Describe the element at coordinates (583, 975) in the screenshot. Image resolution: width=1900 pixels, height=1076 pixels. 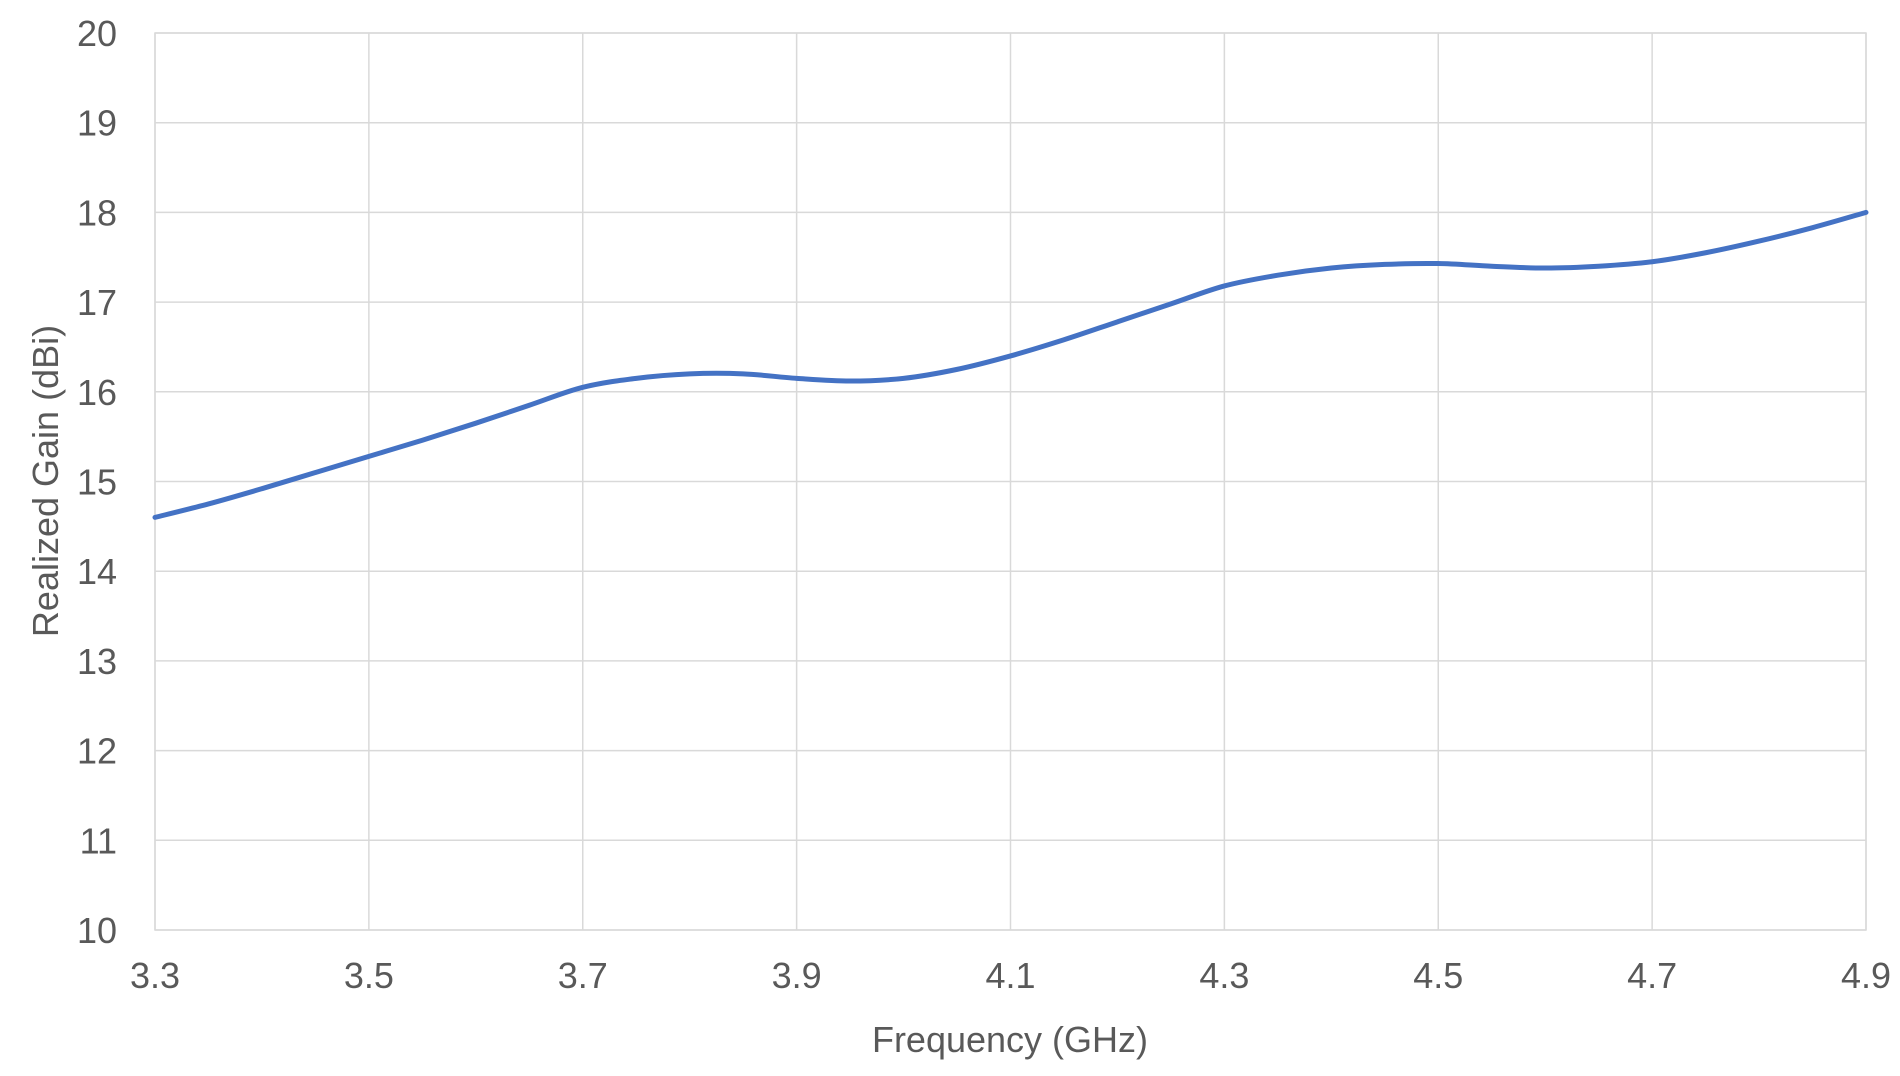
I see `x-tick-label: 3.7` at that location.